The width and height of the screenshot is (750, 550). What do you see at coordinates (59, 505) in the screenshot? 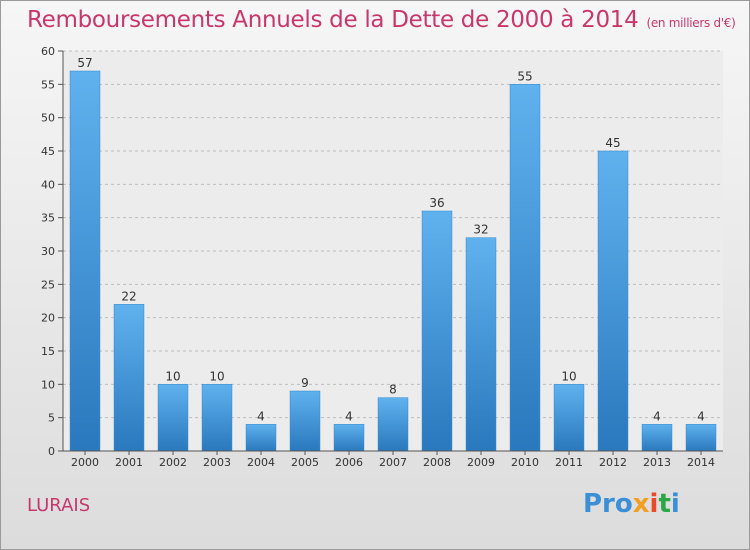
I see `commune-name: LURAIS` at bounding box center [59, 505].